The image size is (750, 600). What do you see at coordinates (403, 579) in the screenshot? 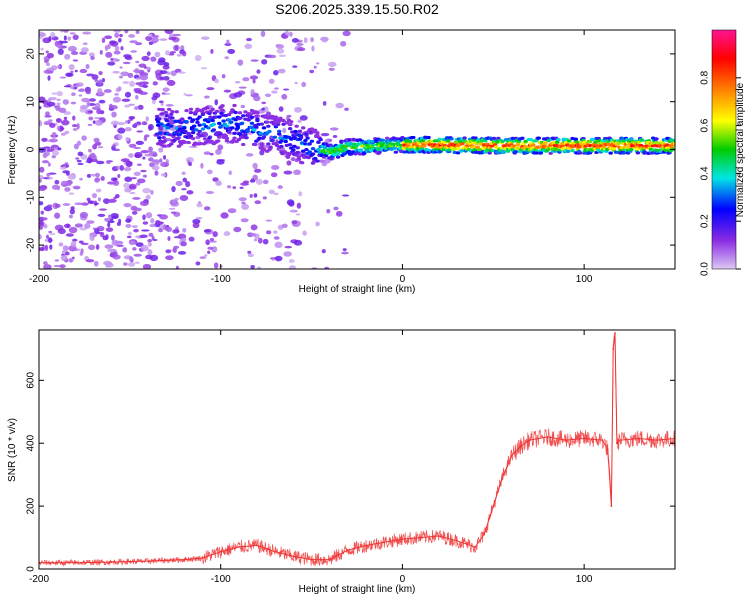
I see `x-tick-label: 0` at bounding box center [403, 579].